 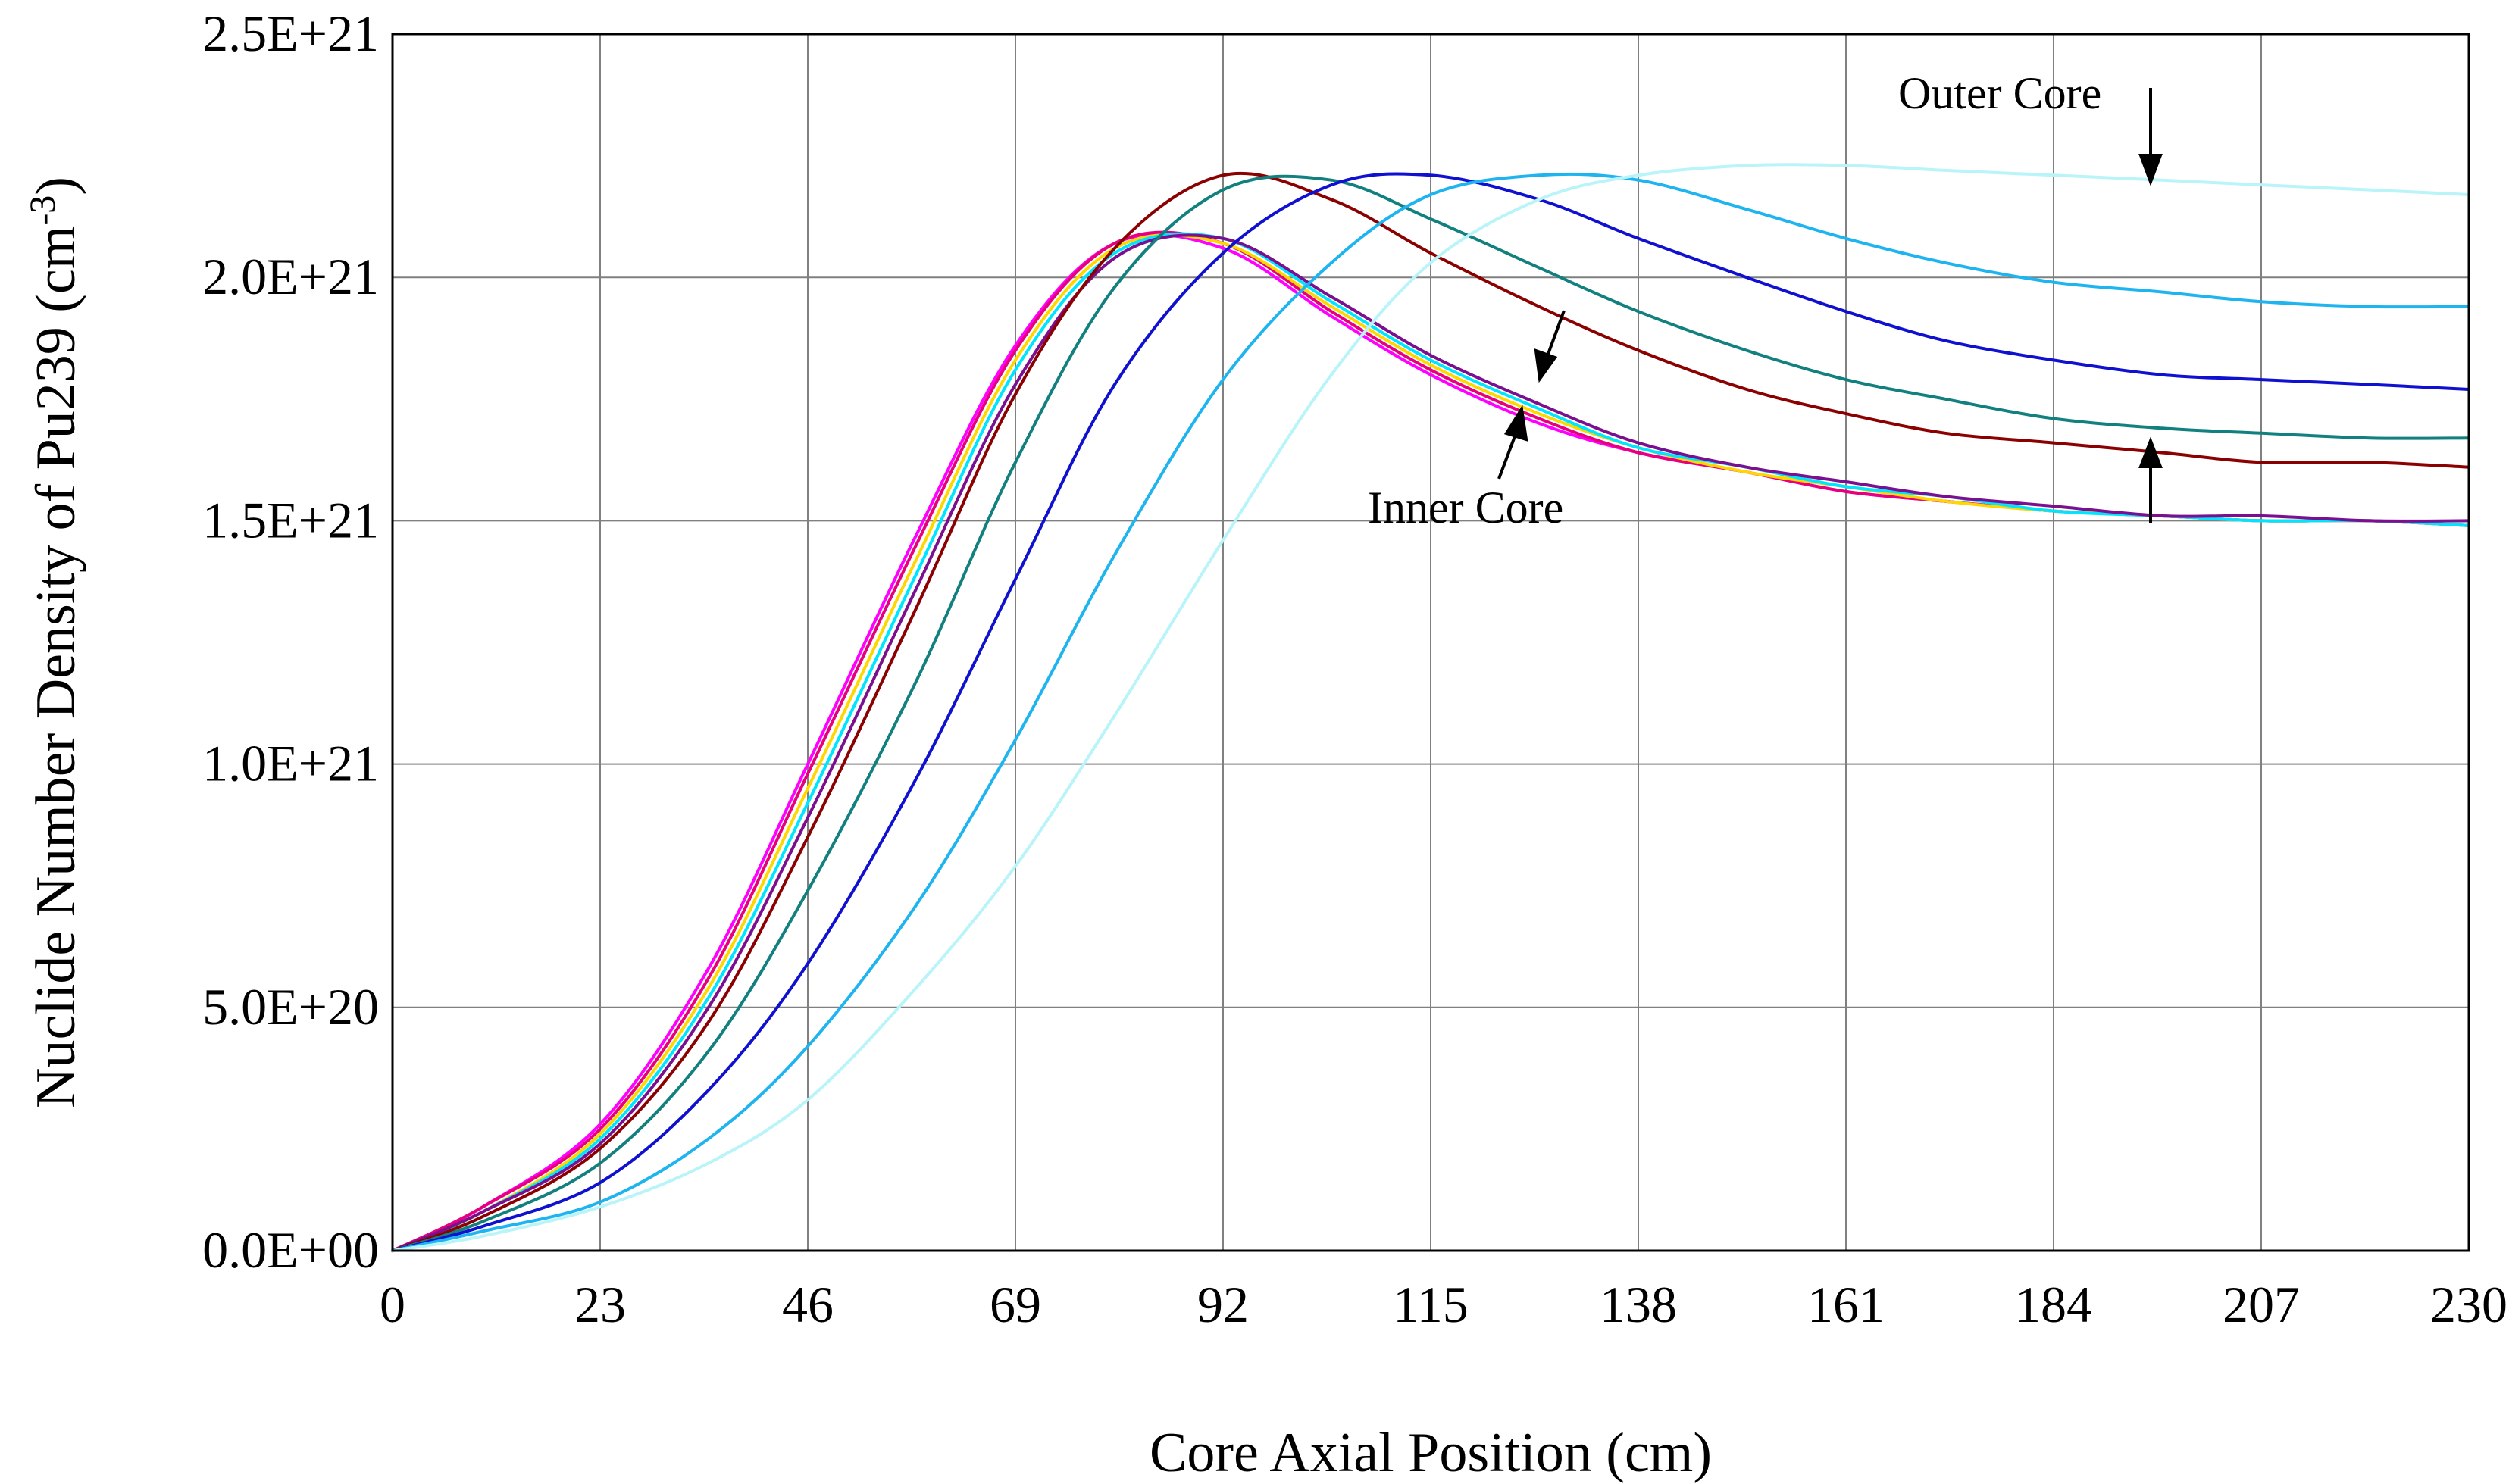 I want to click on y-axis-title-close: ), so click(x=56, y=186).